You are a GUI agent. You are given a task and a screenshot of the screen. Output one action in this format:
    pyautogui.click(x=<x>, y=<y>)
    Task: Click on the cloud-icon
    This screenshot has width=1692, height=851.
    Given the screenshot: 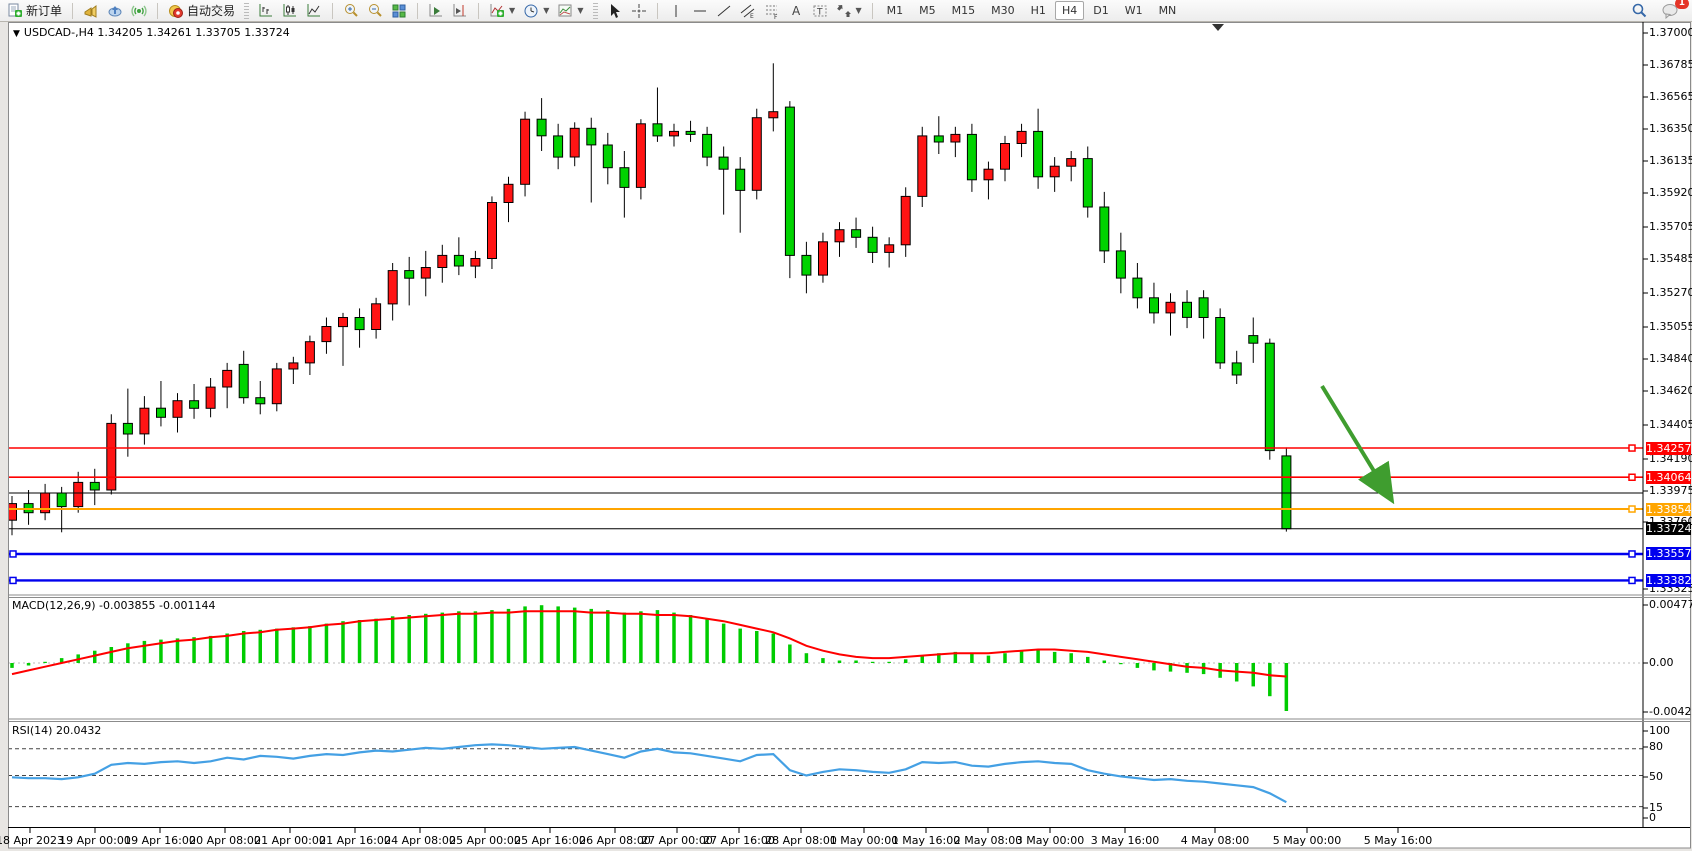 What is the action you would take?
    pyautogui.click(x=115, y=11)
    